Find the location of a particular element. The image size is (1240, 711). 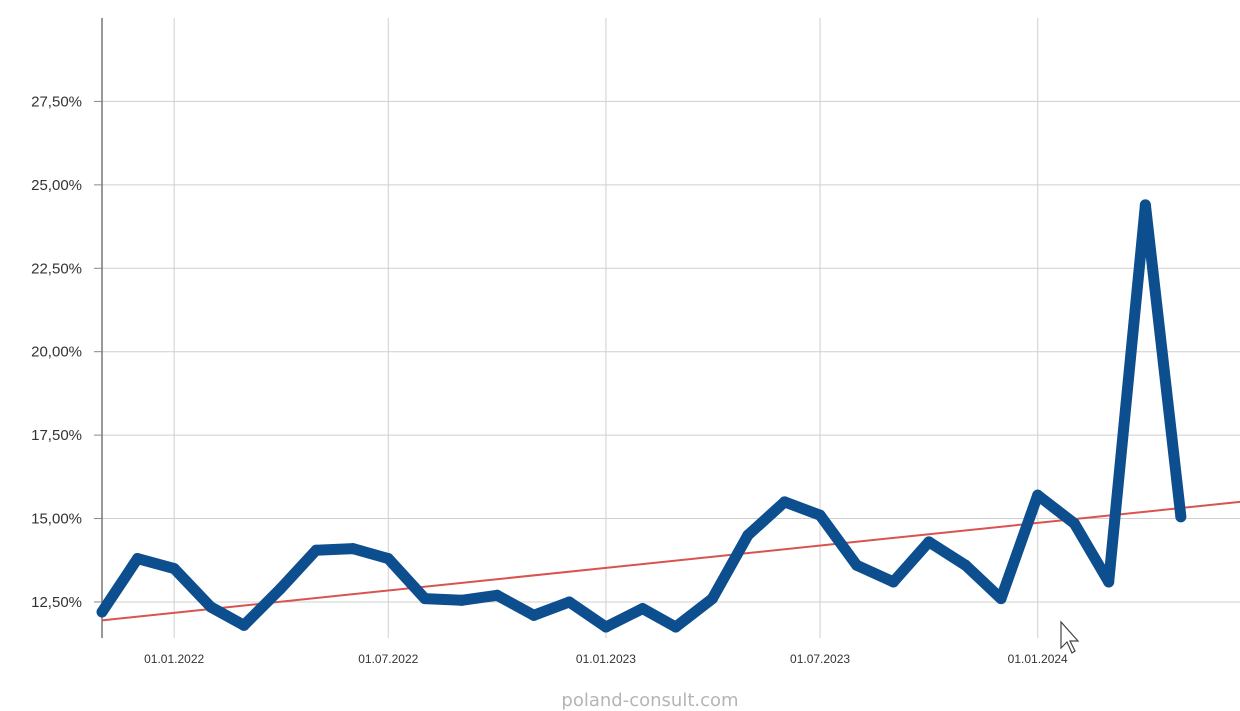

x-tick-label: 01.07.2022 is located at coordinates (388, 659).